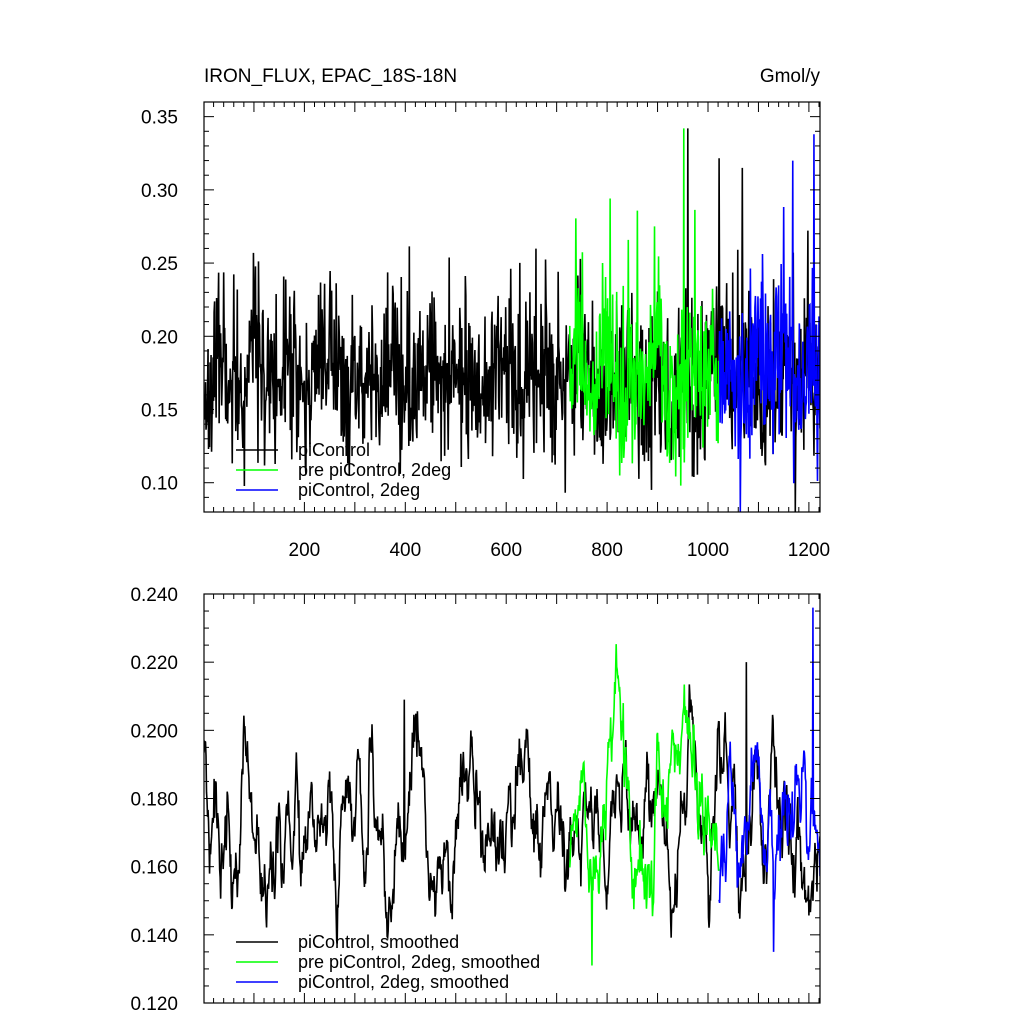  I want to click on legend-label: piControl, 2deg, smoothed, so click(403, 982).